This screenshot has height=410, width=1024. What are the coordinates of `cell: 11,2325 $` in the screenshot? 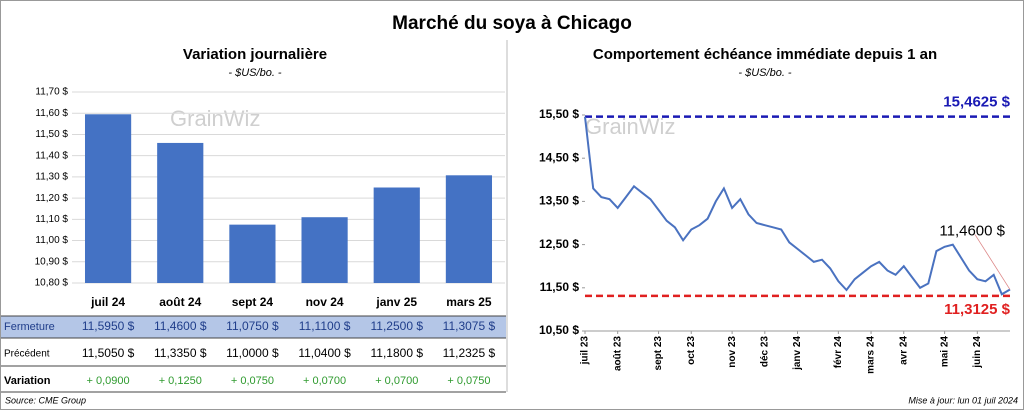 It's located at (469, 353).